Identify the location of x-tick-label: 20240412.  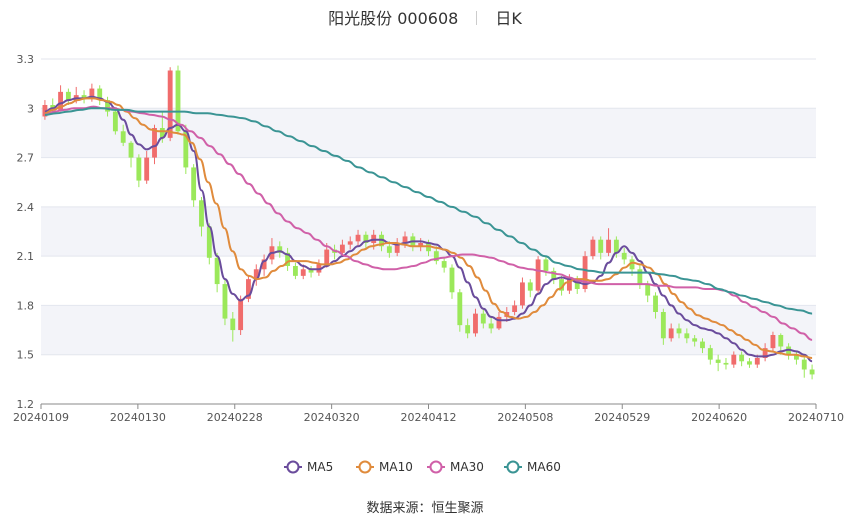
(429, 417).